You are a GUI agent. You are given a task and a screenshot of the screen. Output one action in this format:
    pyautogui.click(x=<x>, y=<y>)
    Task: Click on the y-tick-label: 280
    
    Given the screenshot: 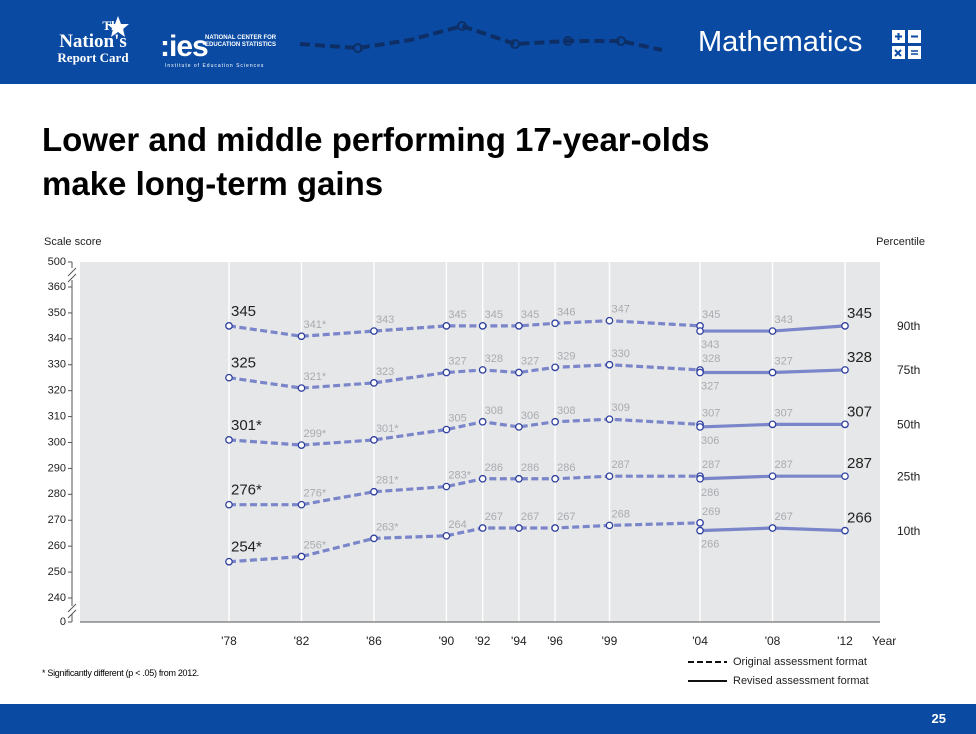 What is the action you would take?
    pyautogui.click(x=57, y=494)
    